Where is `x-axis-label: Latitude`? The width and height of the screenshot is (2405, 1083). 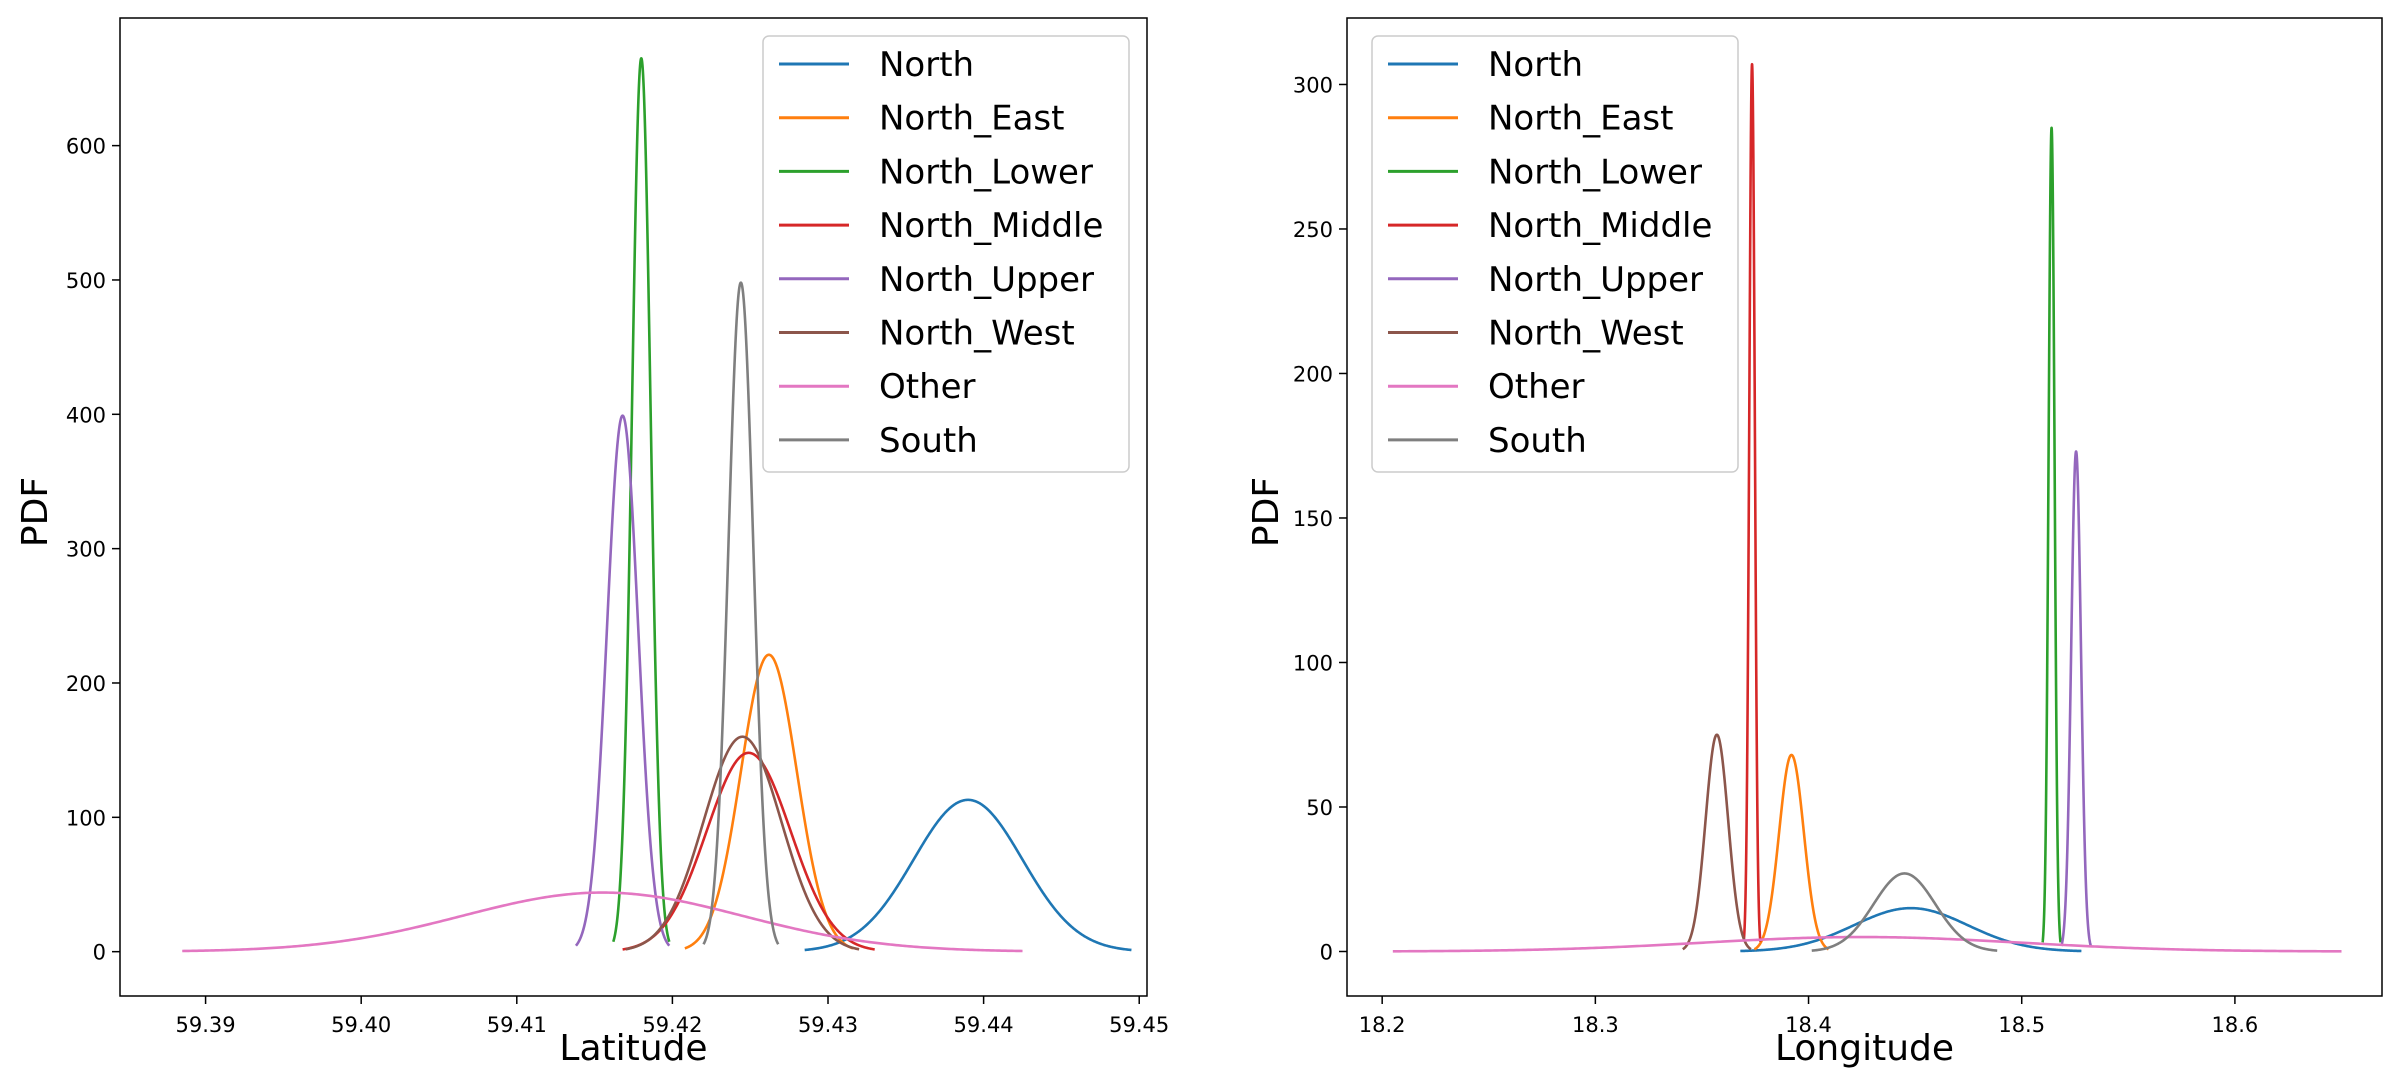
x-axis-label: Latitude is located at coordinates (633, 1048).